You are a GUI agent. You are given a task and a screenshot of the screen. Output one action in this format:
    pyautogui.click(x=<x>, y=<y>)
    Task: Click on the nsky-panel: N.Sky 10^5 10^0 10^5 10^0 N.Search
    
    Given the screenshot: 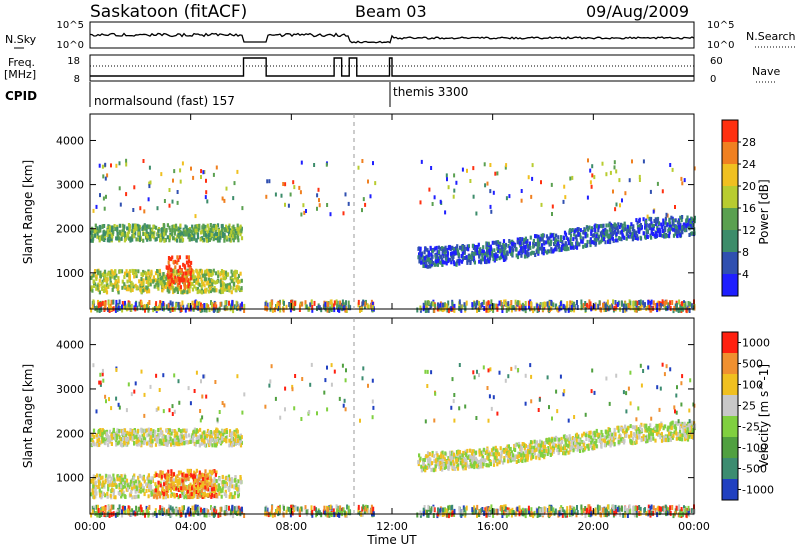 What is the action you would take?
    pyautogui.click(x=401, y=35)
    